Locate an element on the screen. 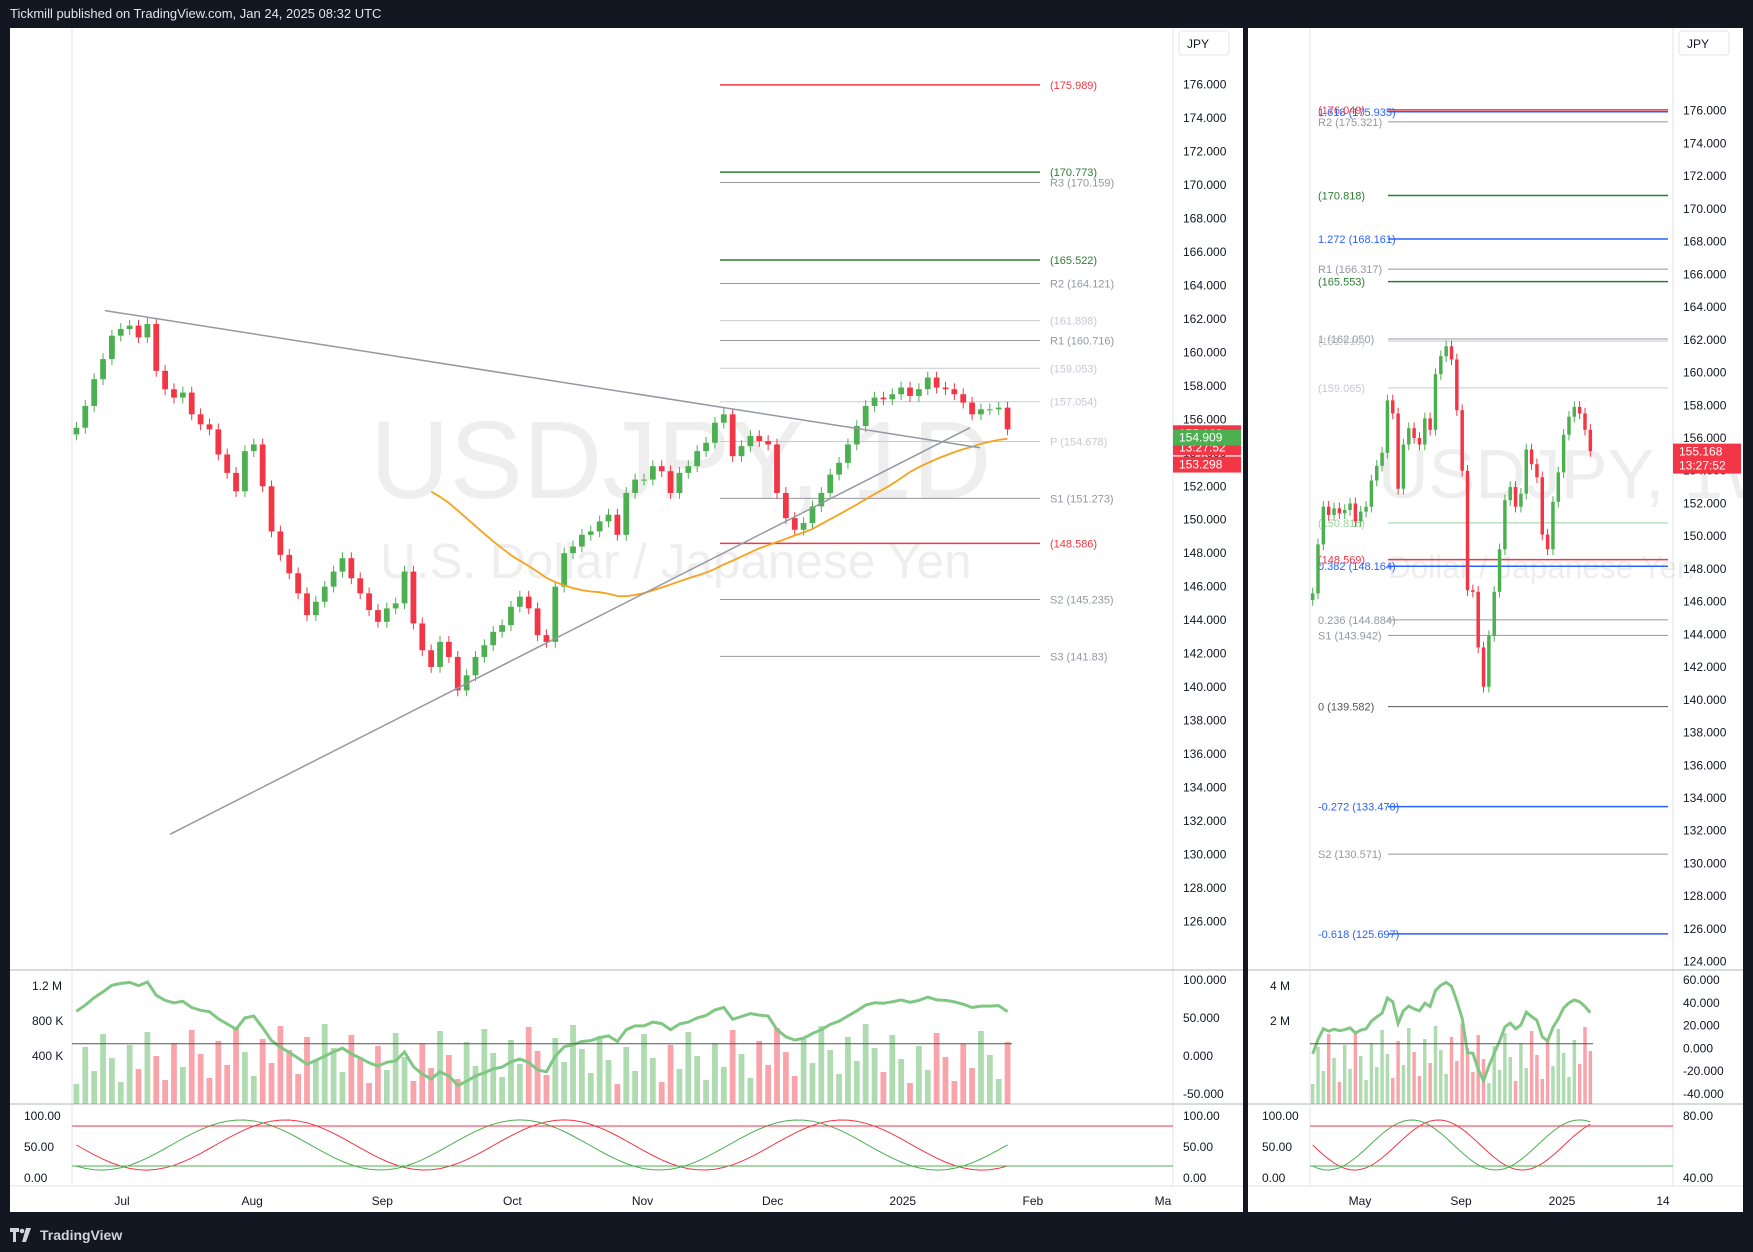 Image resolution: width=1753 pixels, height=1252 pixels. level-label: S1 (143.942) is located at coordinates (1350, 636).